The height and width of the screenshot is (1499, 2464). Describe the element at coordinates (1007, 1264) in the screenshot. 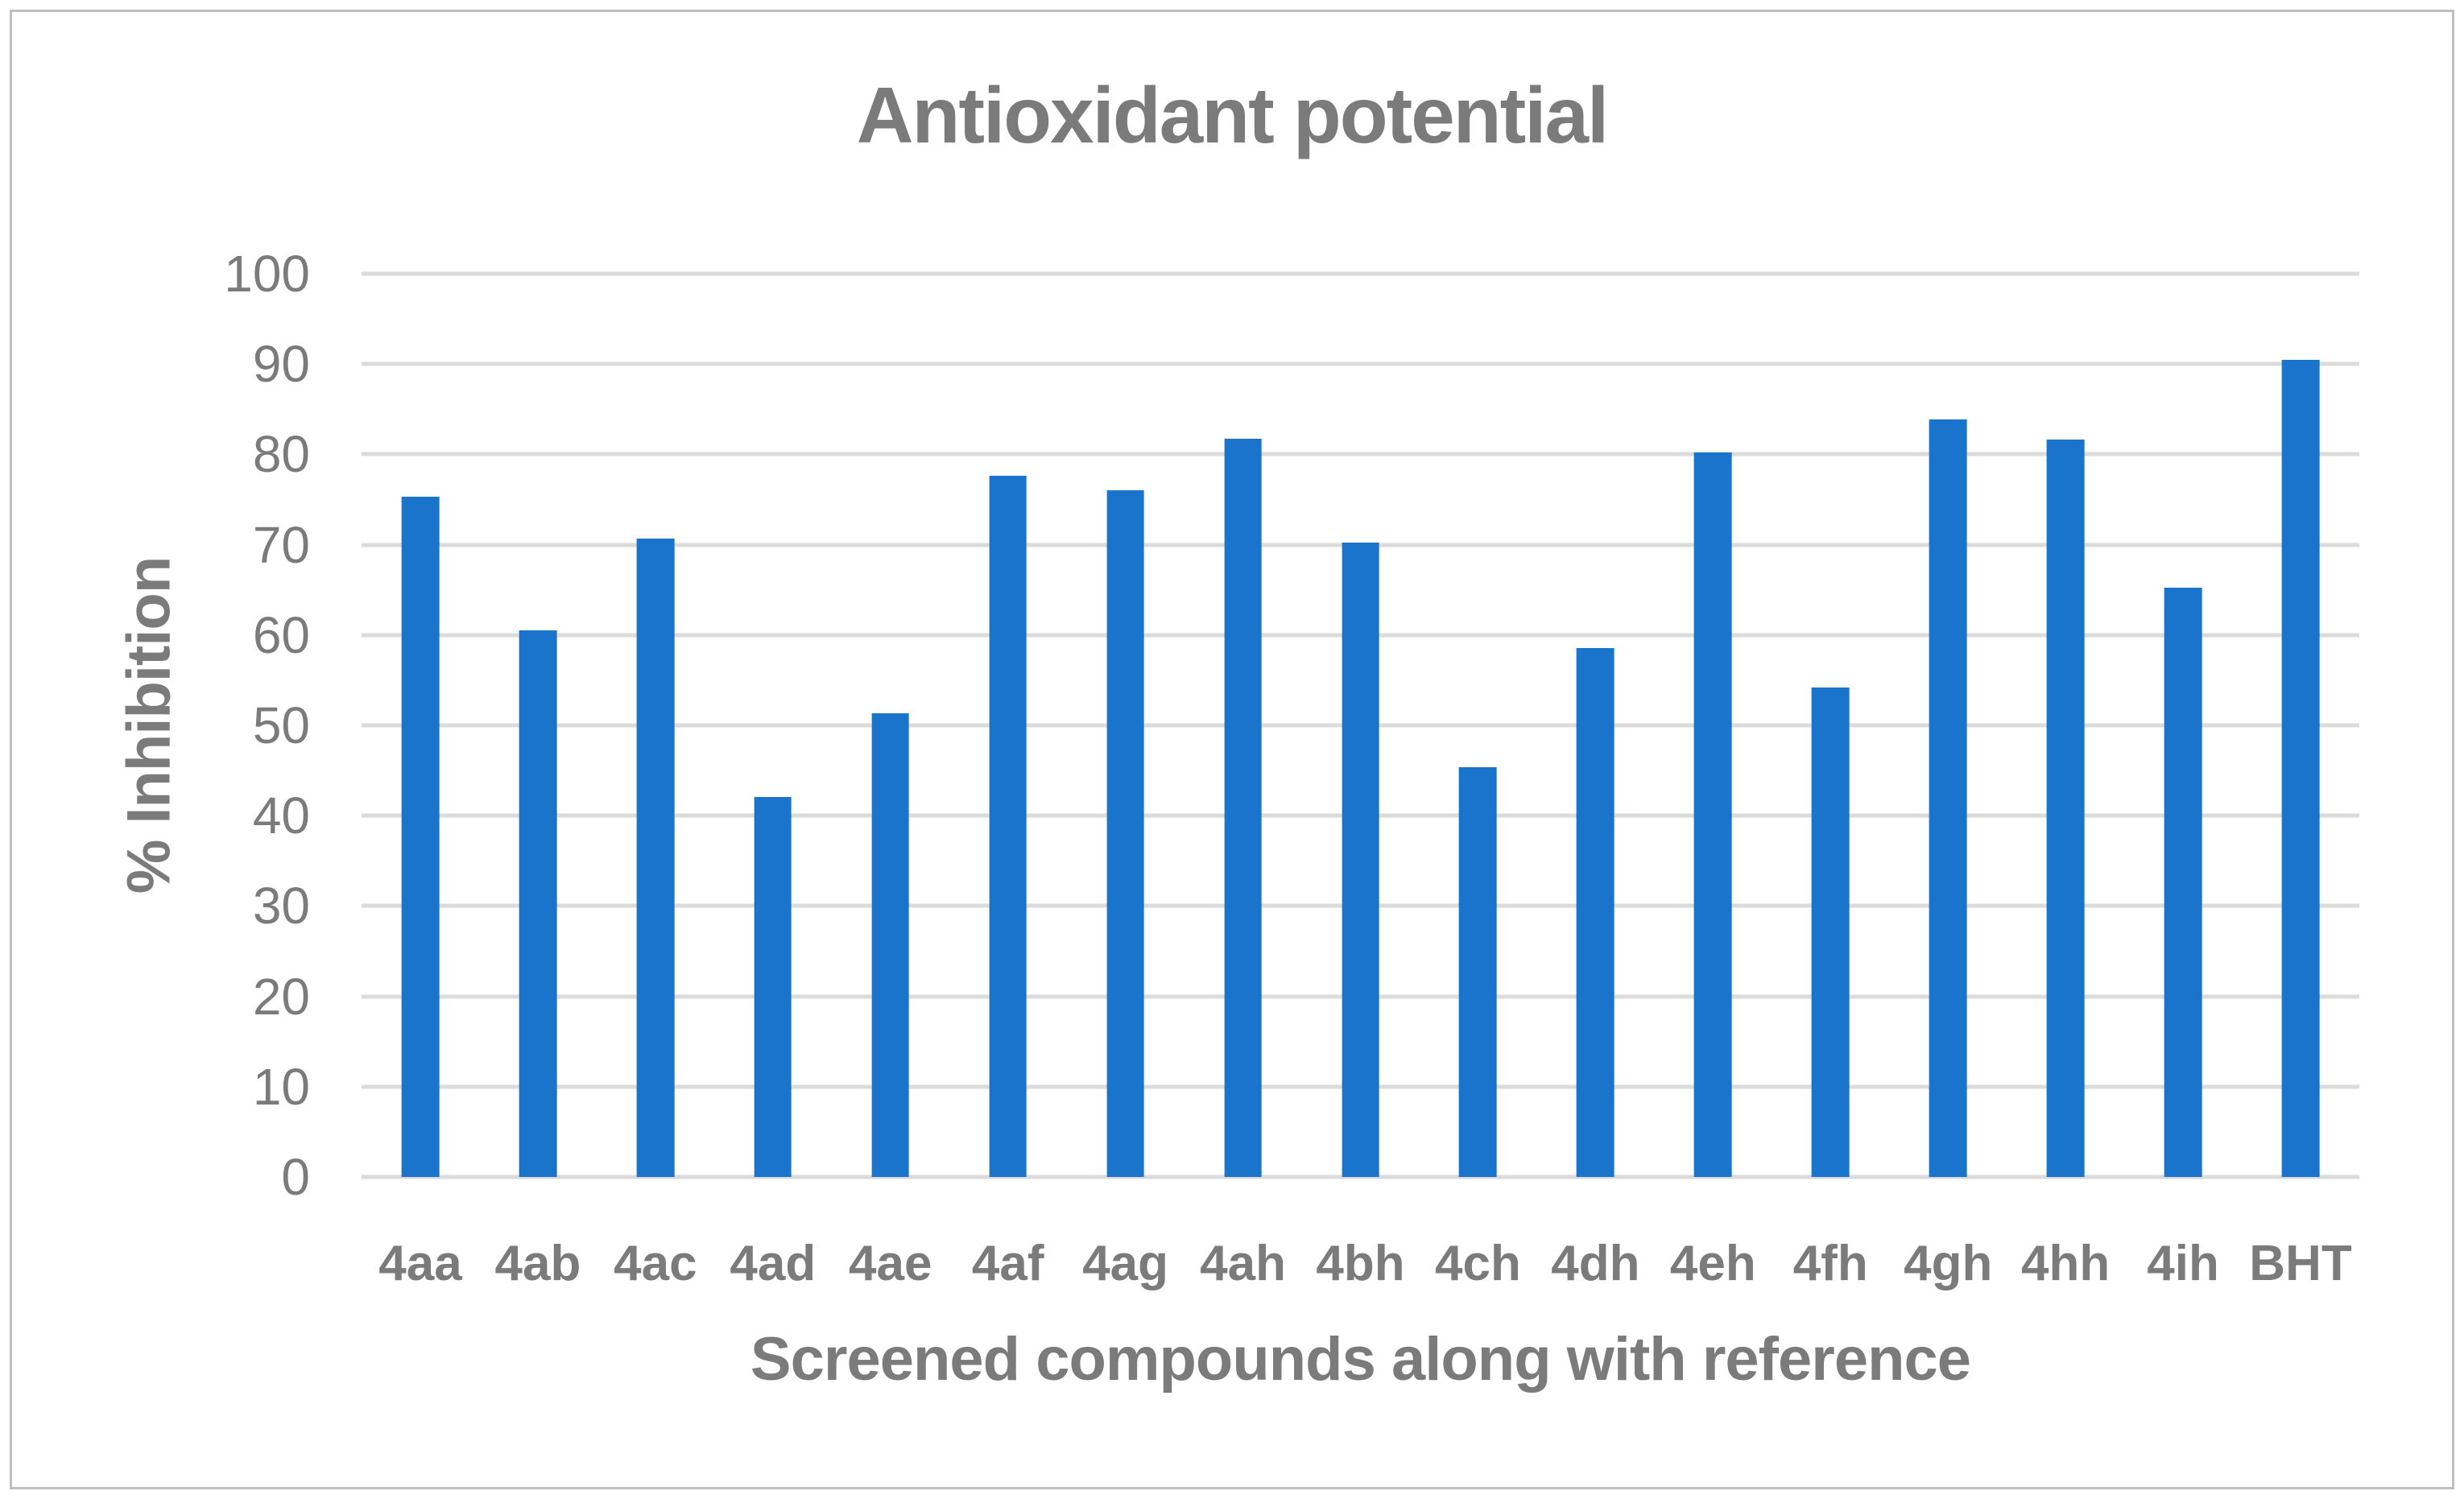

I see `x-tick-label-4af: 4af` at that location.